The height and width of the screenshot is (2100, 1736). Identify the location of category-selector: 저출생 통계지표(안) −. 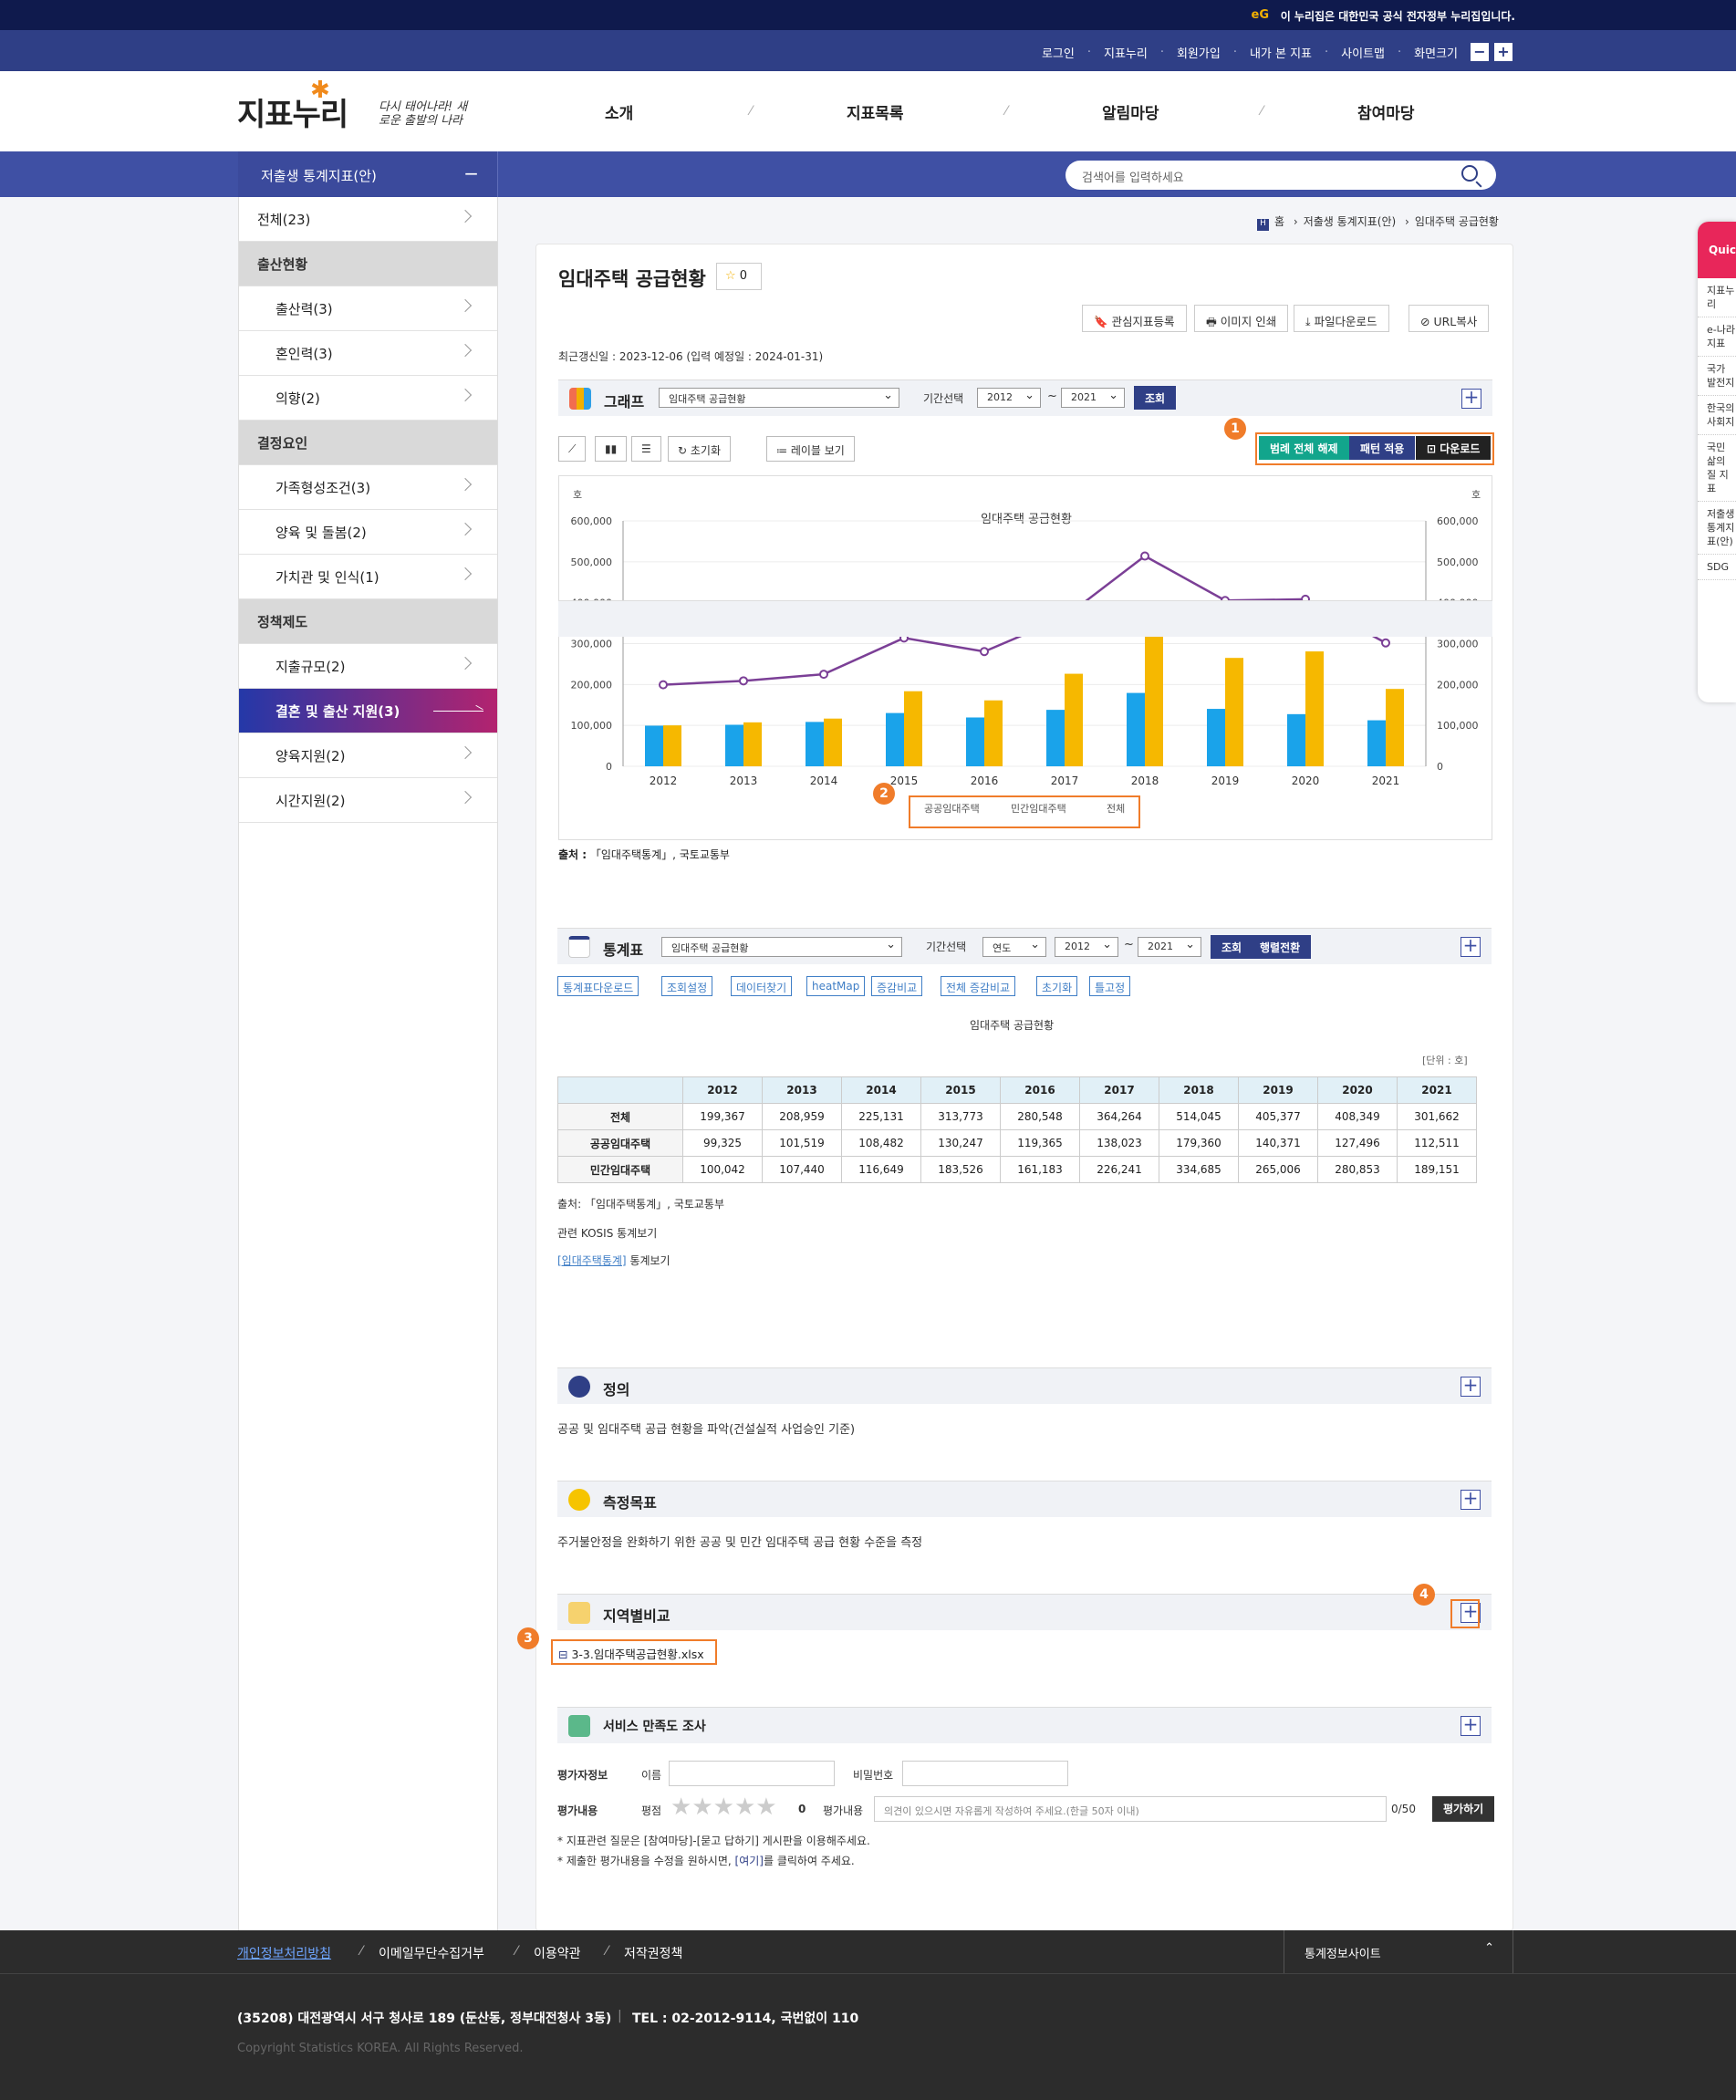
(368, 174).